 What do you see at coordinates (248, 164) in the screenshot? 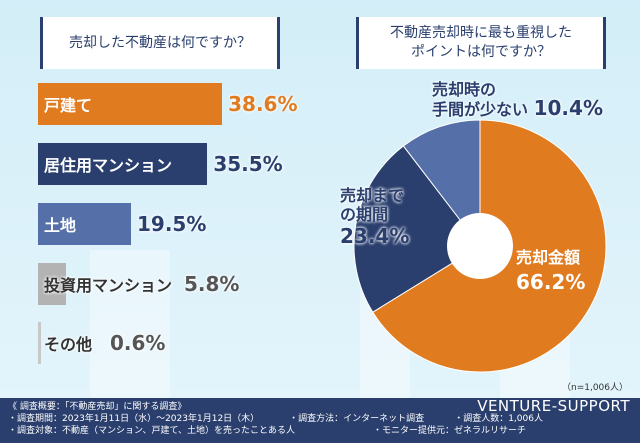
I see `bar-value-label: 35.5%` at bounding box center [248, 164].